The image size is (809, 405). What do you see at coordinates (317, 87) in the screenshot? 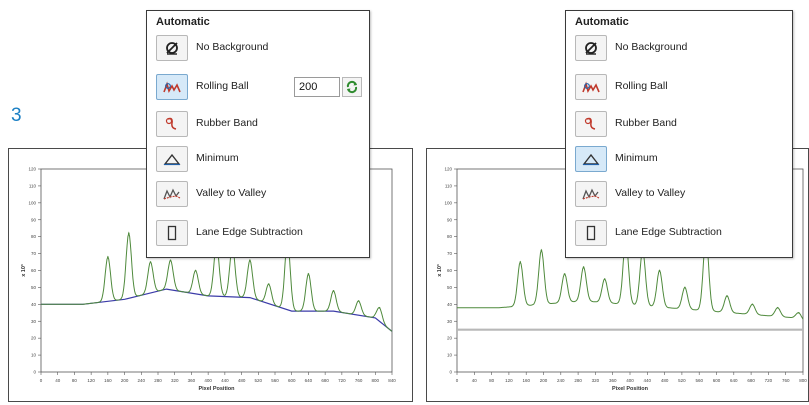
I see `rolling-ball-radius-input: 200` at bounding box center [317, 87].